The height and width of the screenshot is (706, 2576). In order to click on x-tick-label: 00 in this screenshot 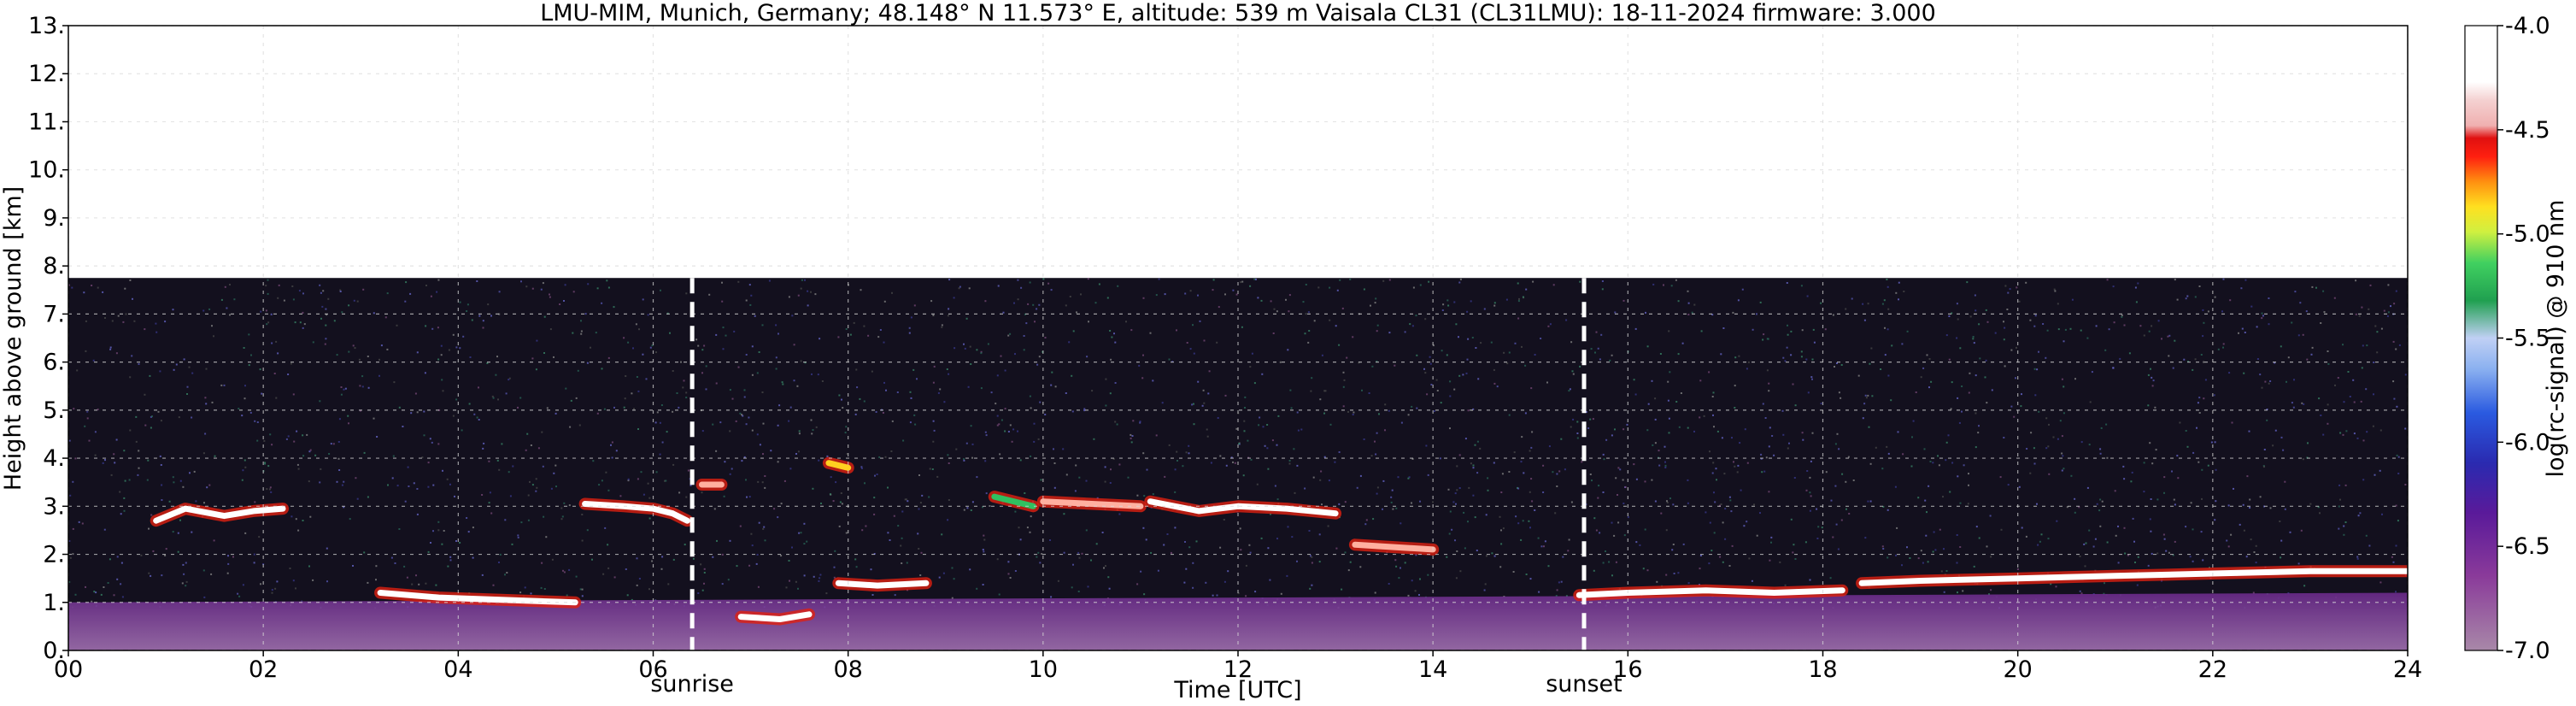, I will do `click(68, 669)`.